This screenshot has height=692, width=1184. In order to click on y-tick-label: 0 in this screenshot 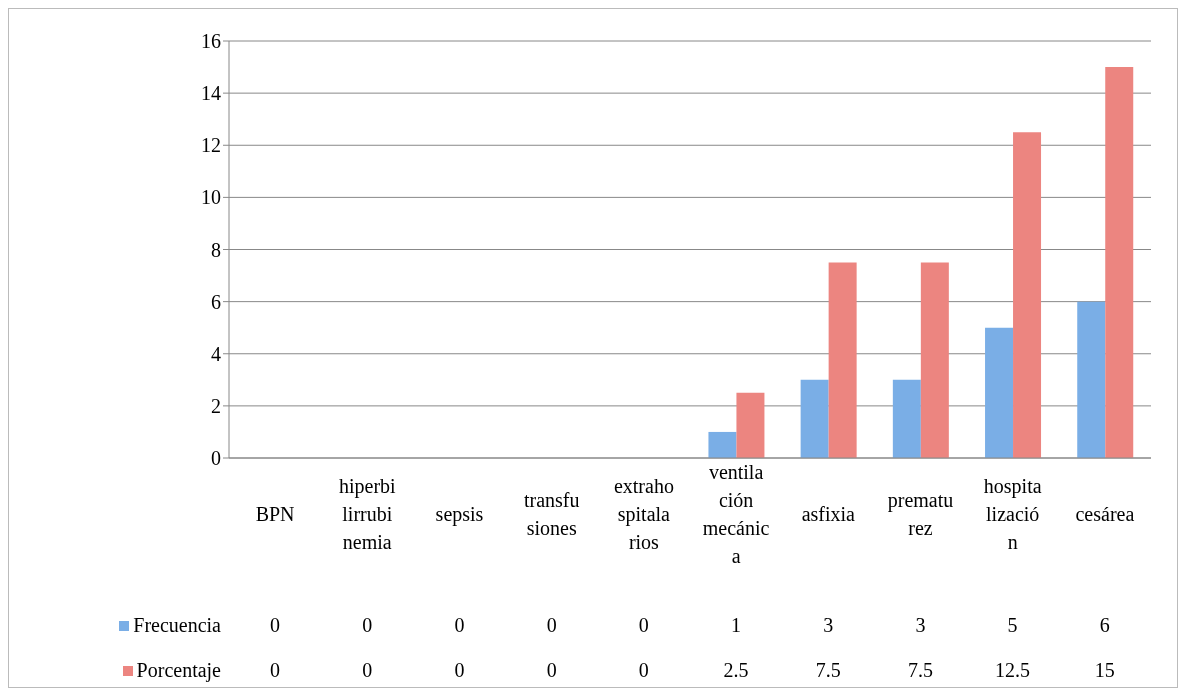, I will do `click(216, 458)`.